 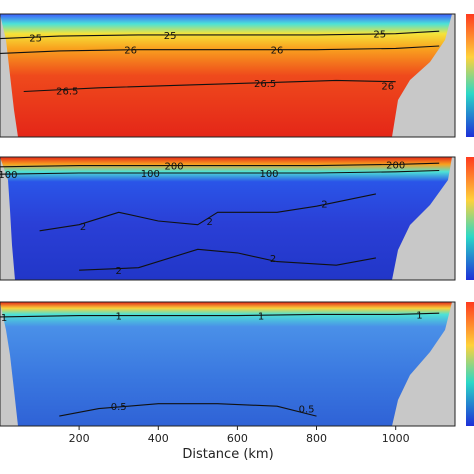 I want to click on land-right-top, so click(x=423, y=75).